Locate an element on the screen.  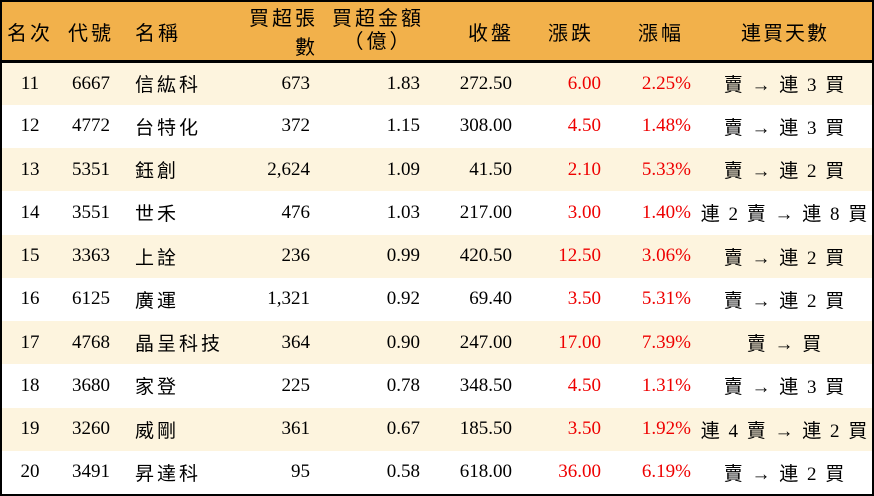
cell-amount: 1.09 is located at coordinates (403, 169).